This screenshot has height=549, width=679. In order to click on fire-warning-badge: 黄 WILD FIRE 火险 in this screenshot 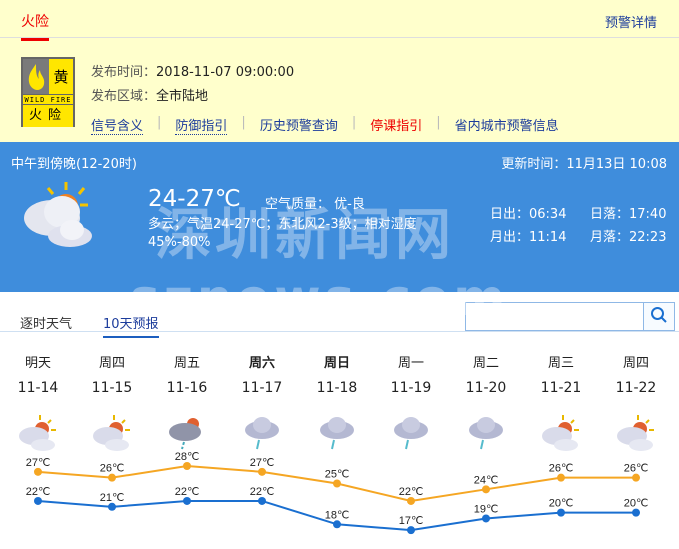, I will do `click(48, 92)`.